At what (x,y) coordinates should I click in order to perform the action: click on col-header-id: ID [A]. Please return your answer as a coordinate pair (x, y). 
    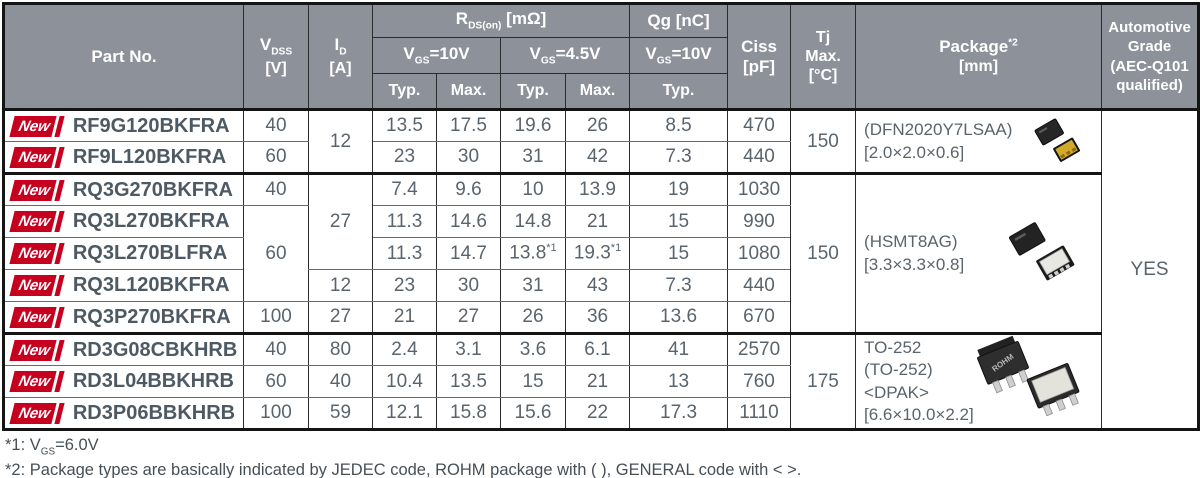
    Looking at the image, I should click on (340, 56).